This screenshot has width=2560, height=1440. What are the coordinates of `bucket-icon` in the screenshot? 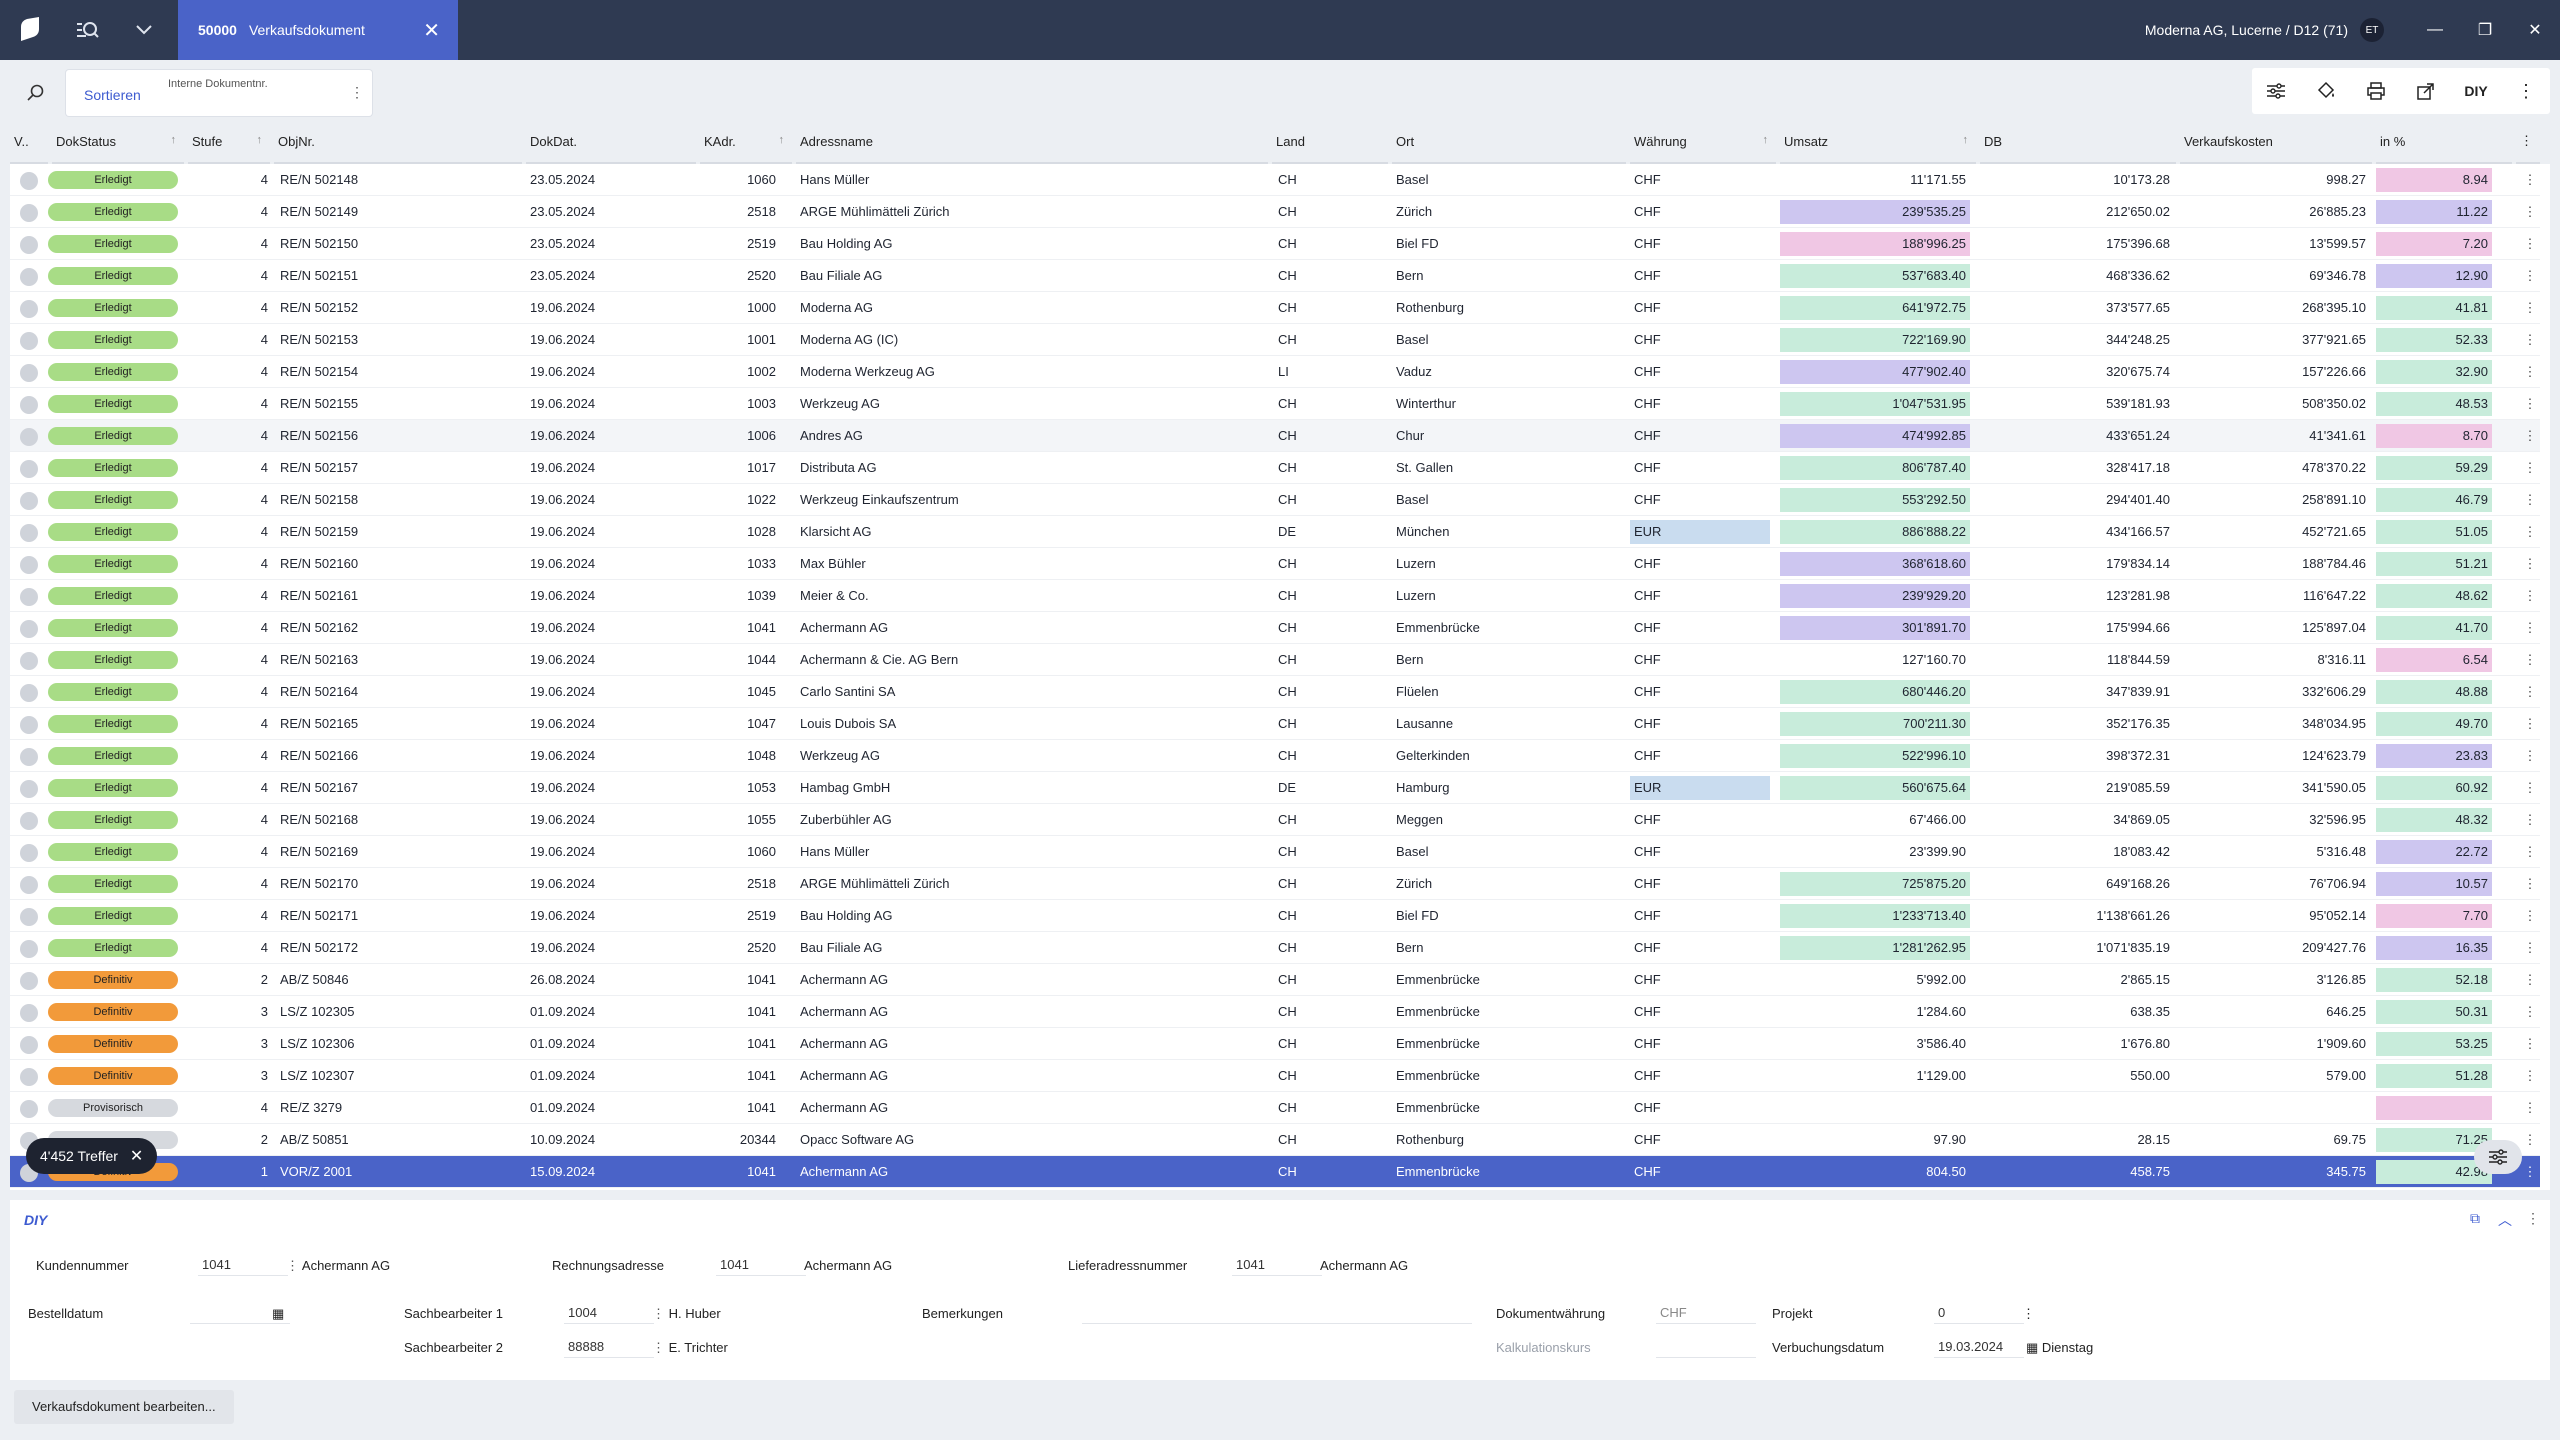 It's located at (2326, 91).